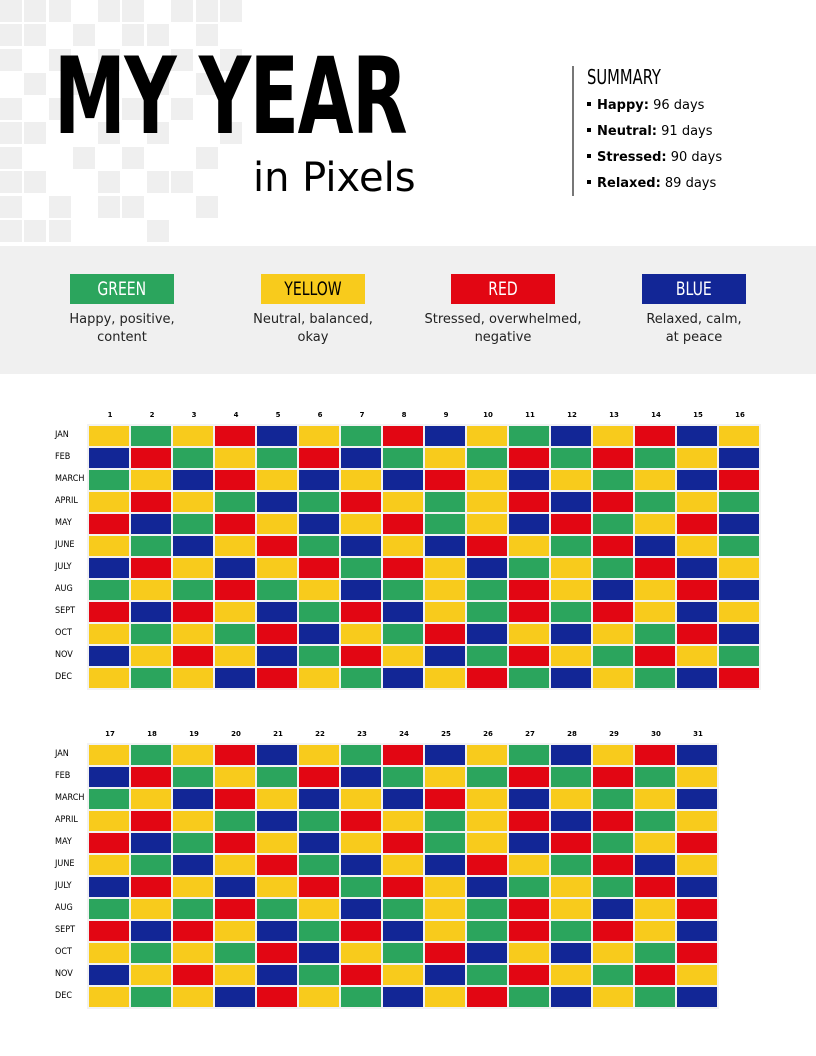  I want to click on day-label: 28, so click(572, 734).